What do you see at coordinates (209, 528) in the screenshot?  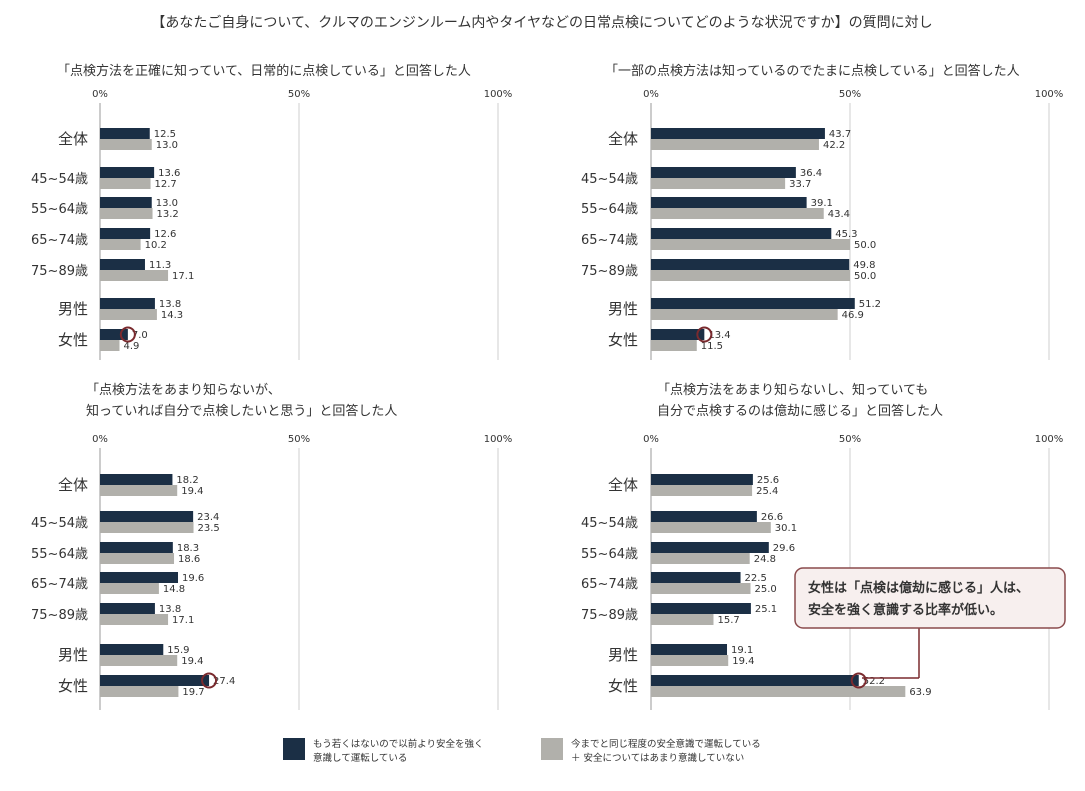 I see `data-label: 23.5` at bounding box center [209, 528].